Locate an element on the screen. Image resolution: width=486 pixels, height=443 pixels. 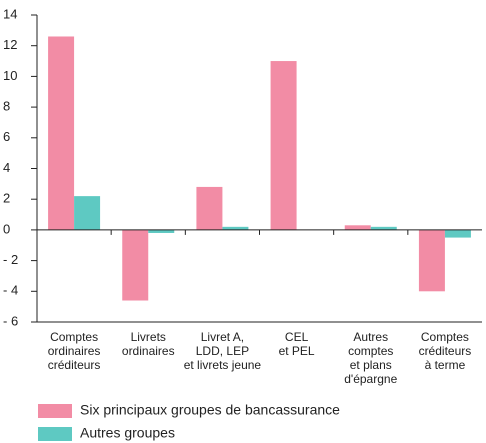
y-tick-label: 10 is located at coordinates (10, 75).